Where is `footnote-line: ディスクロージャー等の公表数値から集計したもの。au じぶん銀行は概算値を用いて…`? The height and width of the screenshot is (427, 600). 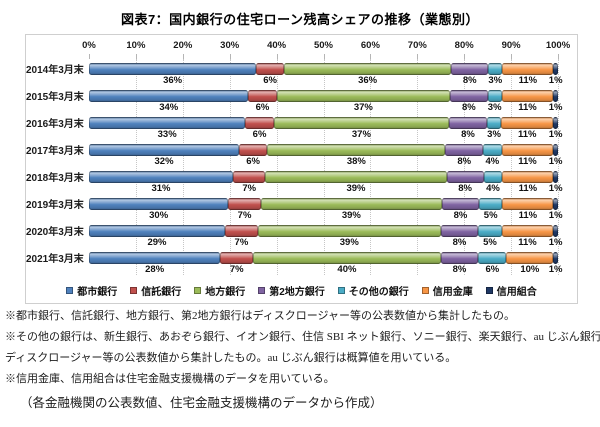
footnote-line: ディスクロージャー等の公表数値から集計したもの。au じぶん銀行は概算値を用いて… is located at coordinates (231, 358).